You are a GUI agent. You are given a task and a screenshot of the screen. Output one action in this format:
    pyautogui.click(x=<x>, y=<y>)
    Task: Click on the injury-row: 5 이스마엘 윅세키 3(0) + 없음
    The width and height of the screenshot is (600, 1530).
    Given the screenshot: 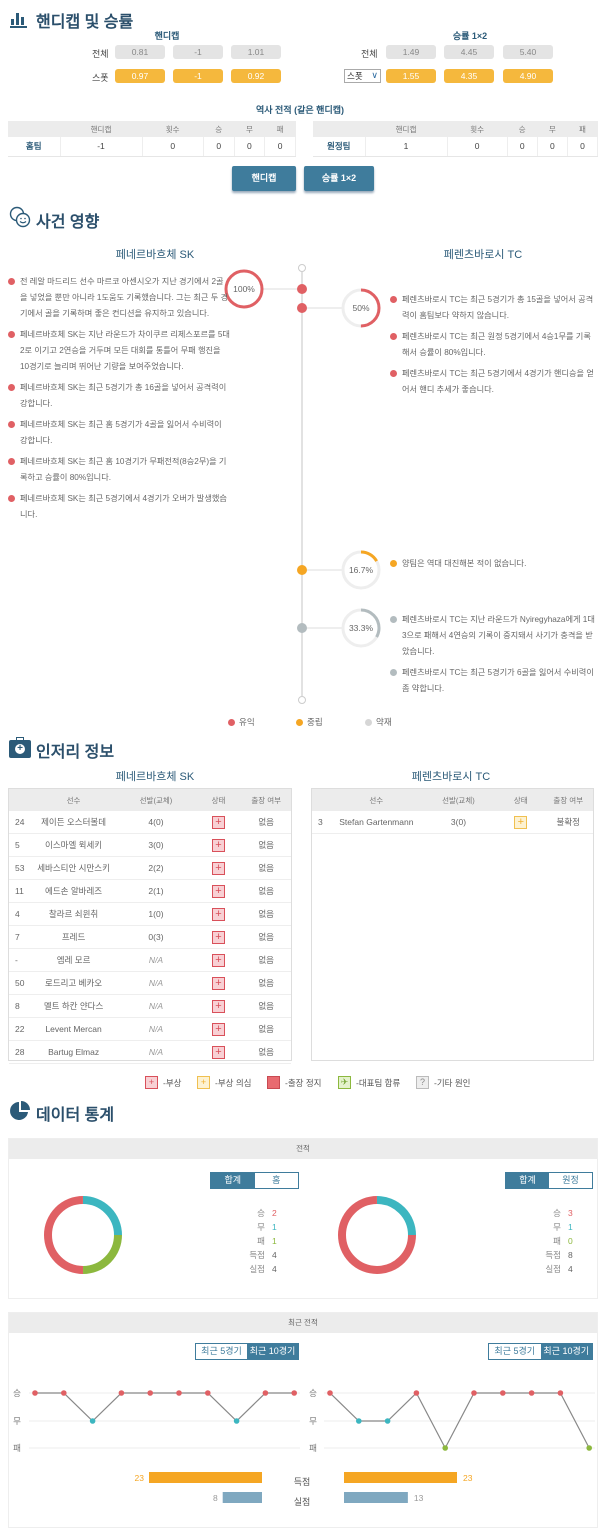 What is the action you would take?
    pyautogui.click(x=150, y=845)
    